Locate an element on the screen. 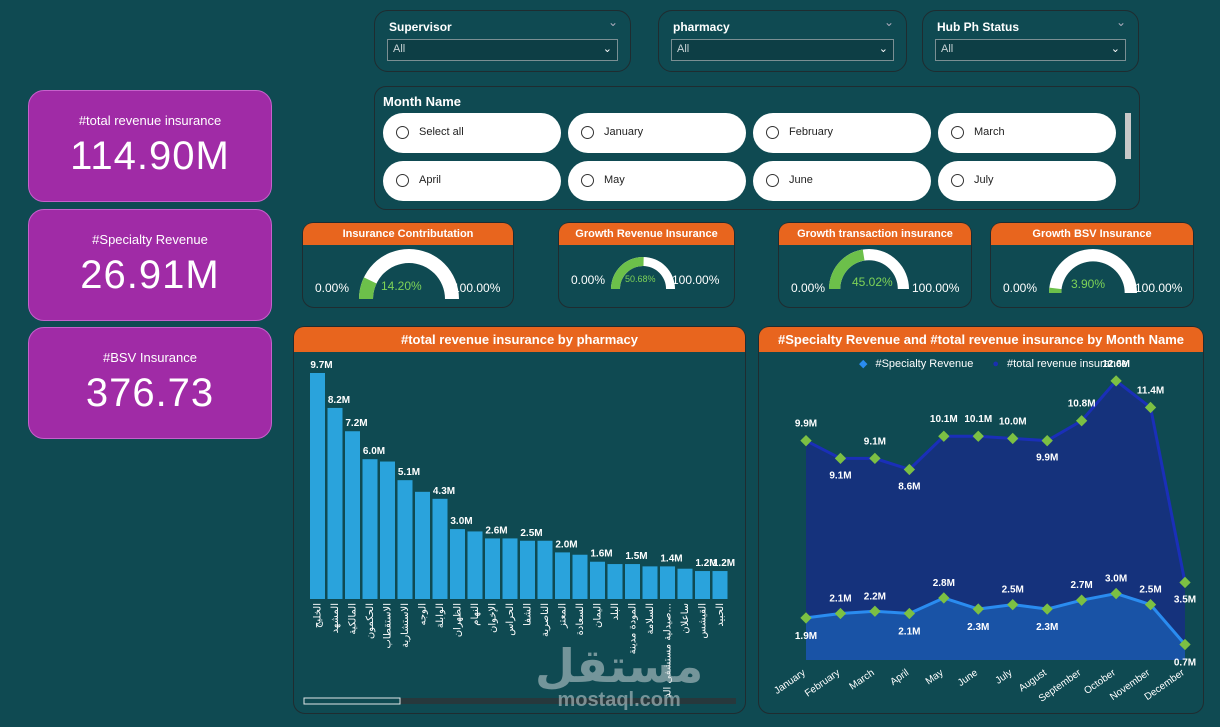 The height and width of the screenshot is (727, 1220). x-tick-label: May is located at coordinates (935, 677).